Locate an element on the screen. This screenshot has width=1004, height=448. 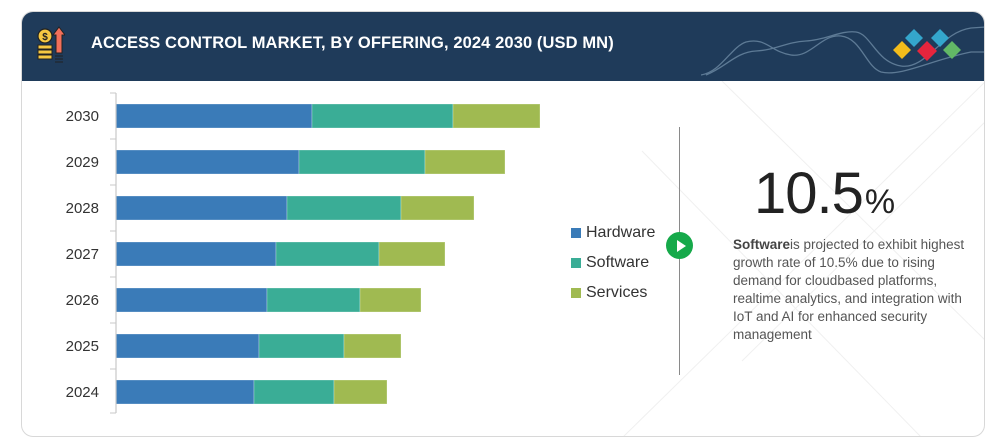
year-label: 2028 is located at coordinates (82, 208).